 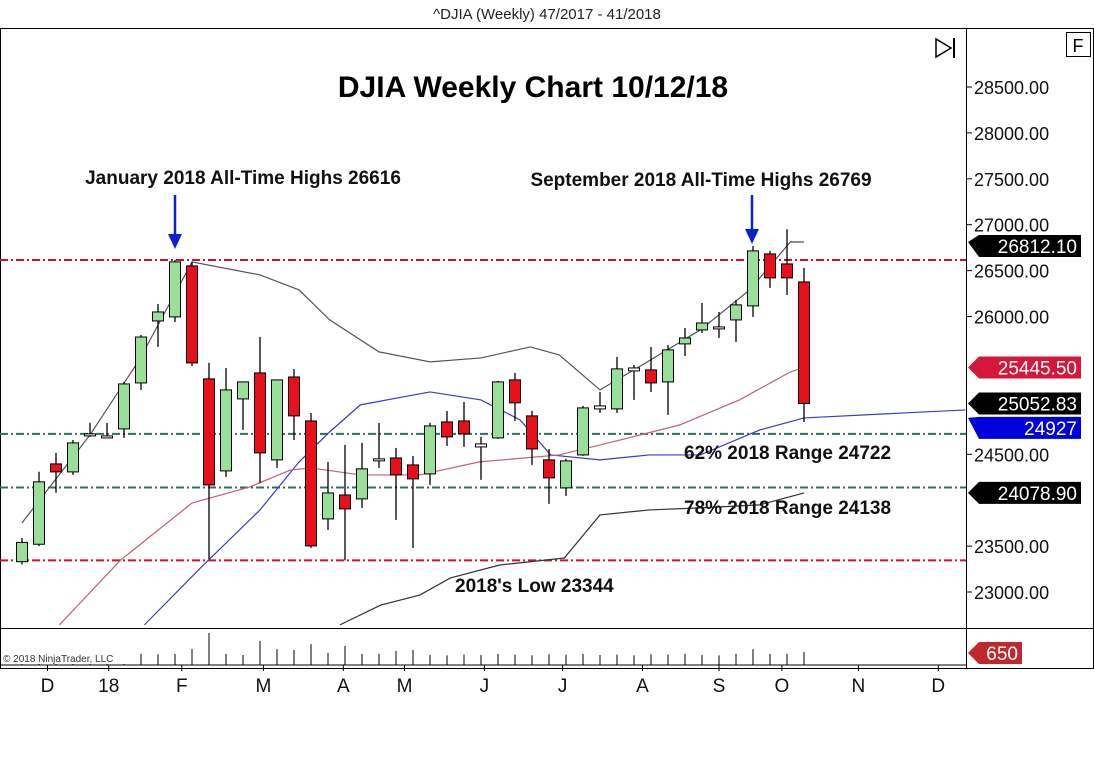 What do you see at coordinates (782, 686) in the screenshot?
I see `x-tick-label: O` at bounding box center [782, 686].